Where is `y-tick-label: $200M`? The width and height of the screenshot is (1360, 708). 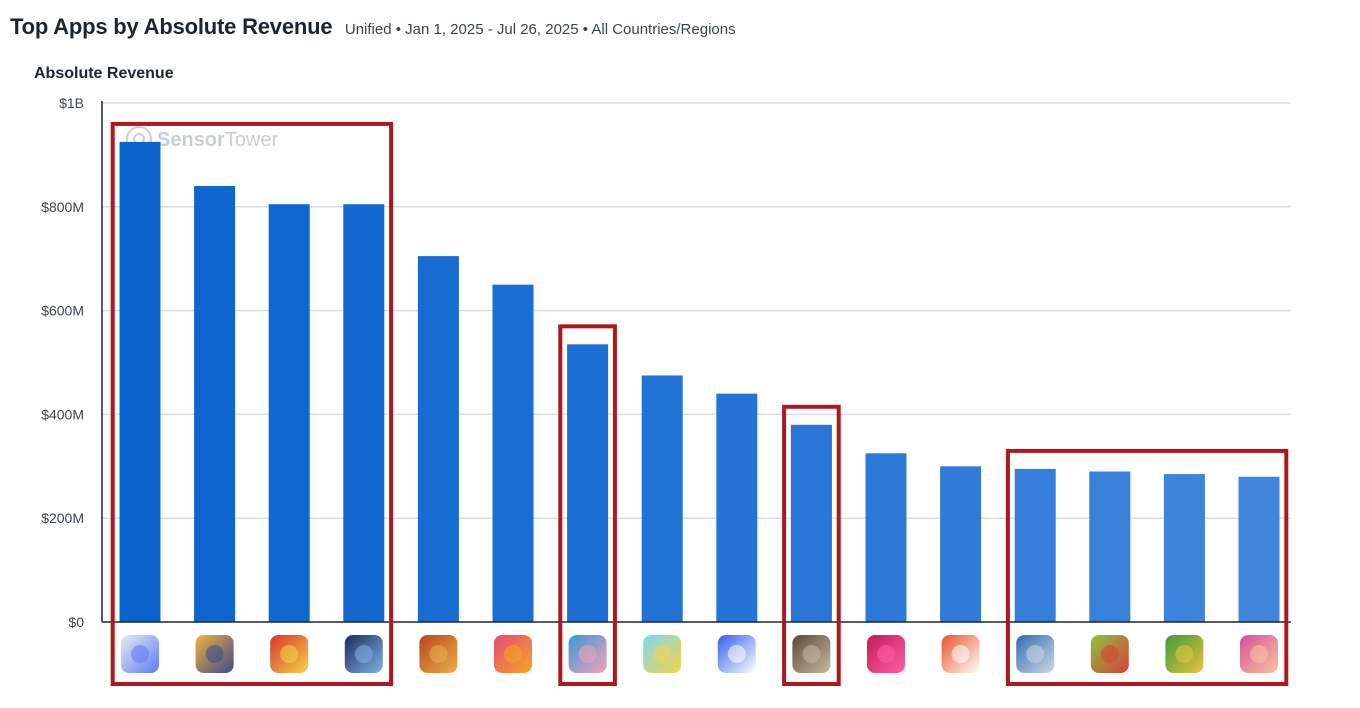
y-tick-label: $200M is located at coordinates (62, 518).